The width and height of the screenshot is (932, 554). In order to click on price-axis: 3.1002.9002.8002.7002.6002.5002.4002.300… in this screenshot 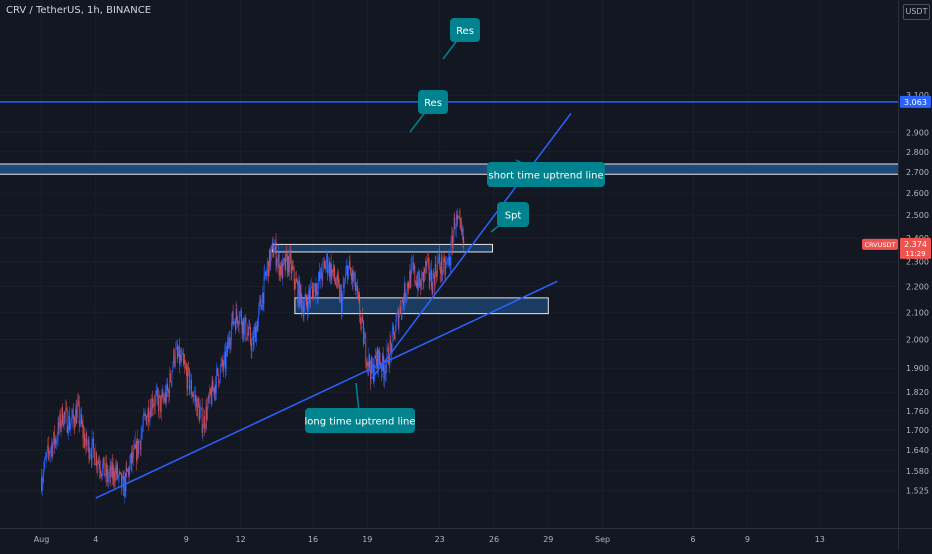, I will do `click(917, 293)`.